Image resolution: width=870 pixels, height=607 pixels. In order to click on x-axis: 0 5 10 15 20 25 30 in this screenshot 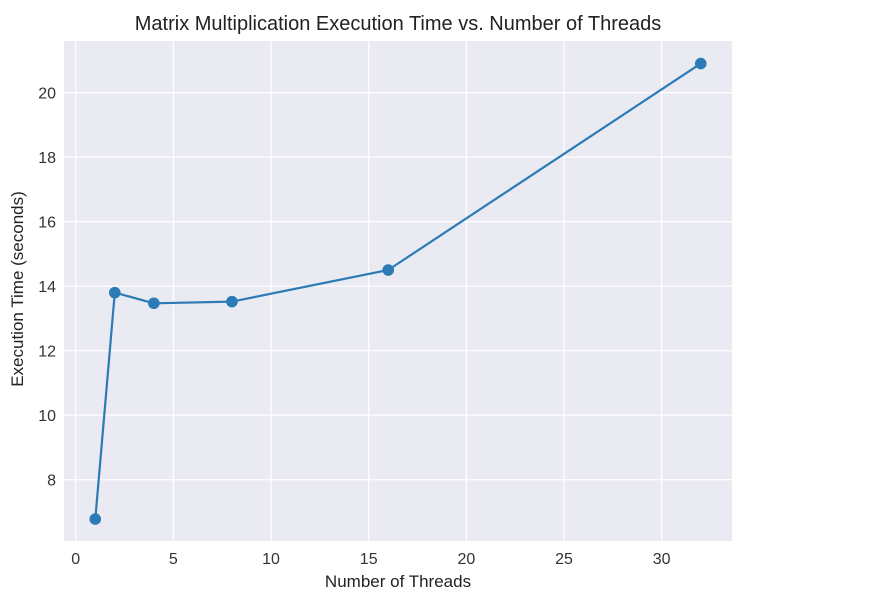, I will do `click(370, 559)`.